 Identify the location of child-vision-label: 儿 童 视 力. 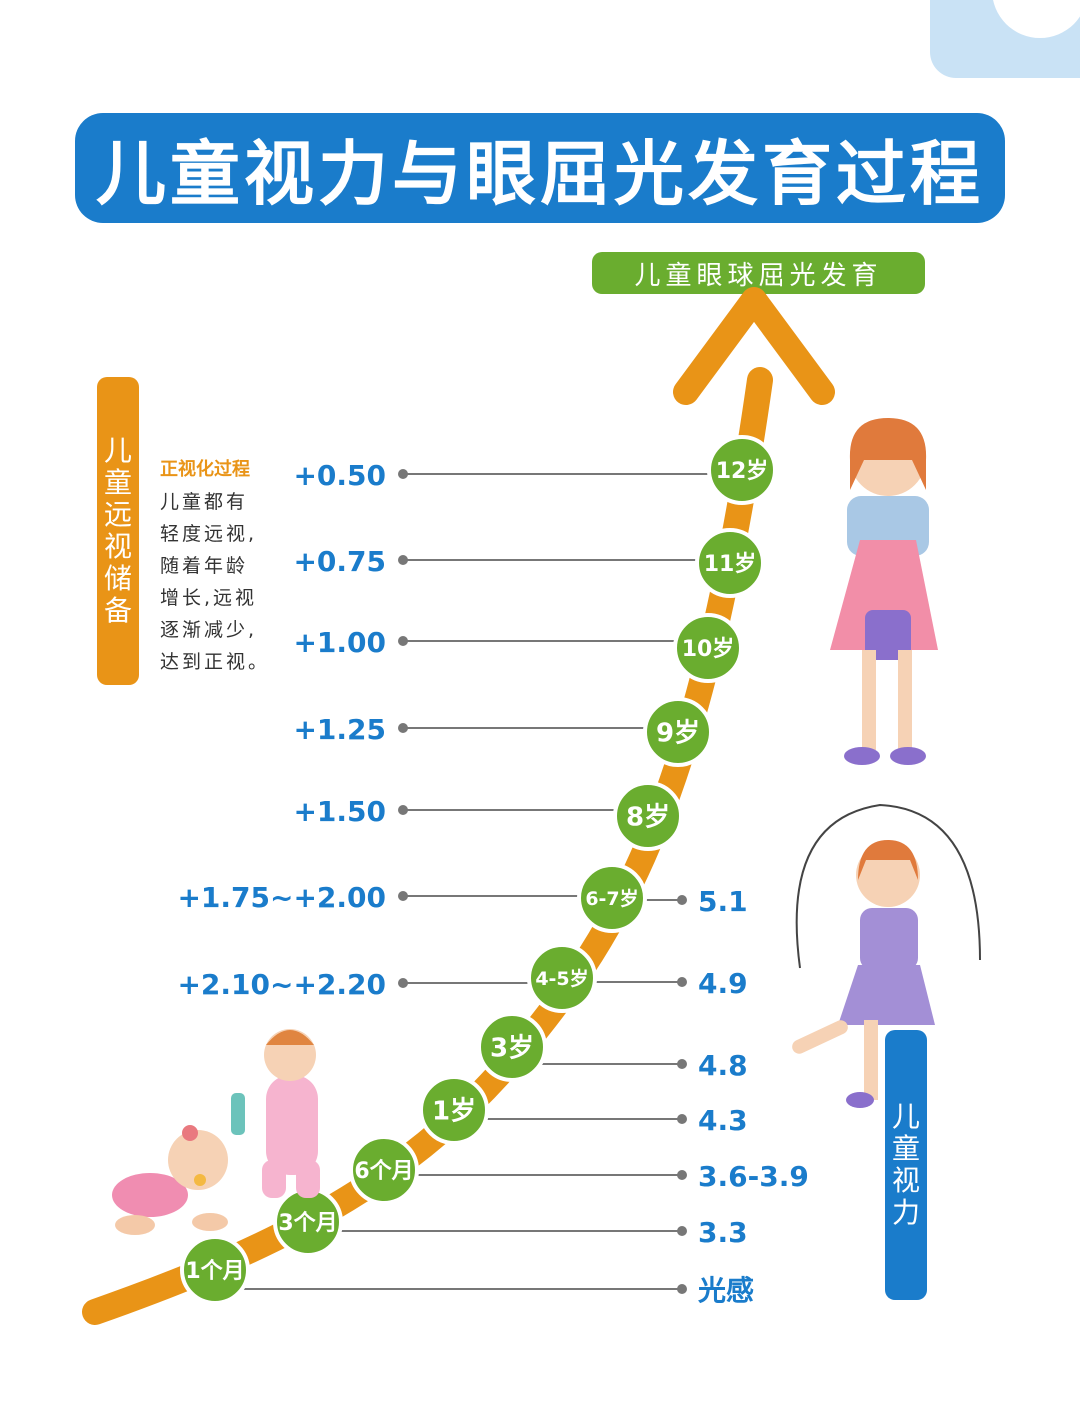
(906, 1165).